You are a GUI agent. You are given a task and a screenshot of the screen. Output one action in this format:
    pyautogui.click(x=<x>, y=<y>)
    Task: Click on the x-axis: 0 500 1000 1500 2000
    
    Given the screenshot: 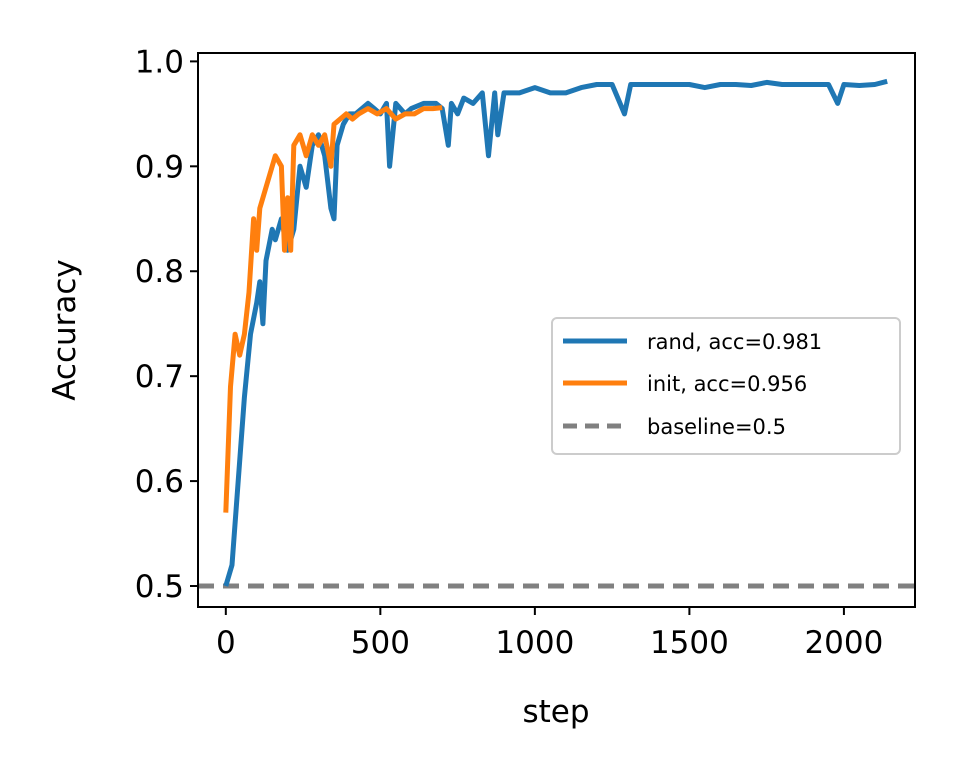 What is the action you would take?
    pyautogui.click(x=549, y=634)
    